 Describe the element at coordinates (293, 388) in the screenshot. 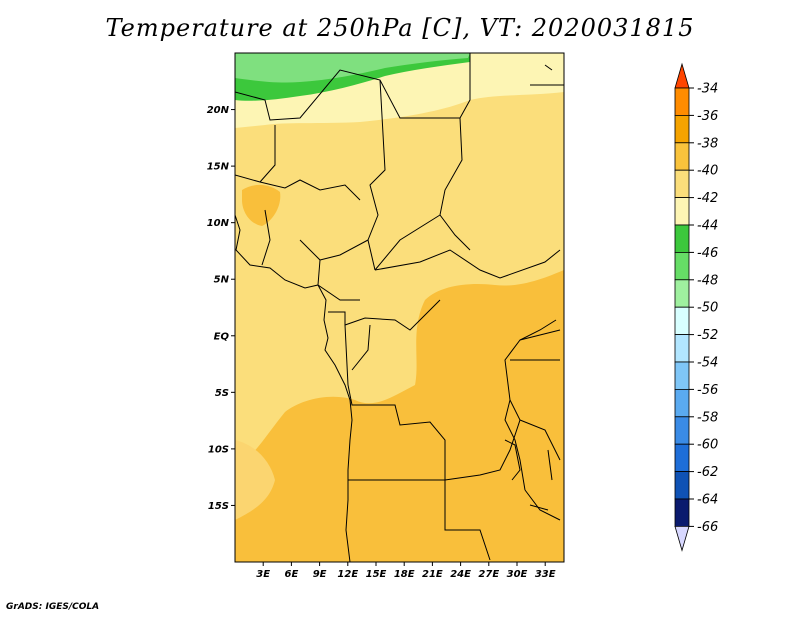

I see `coastline` at that location.